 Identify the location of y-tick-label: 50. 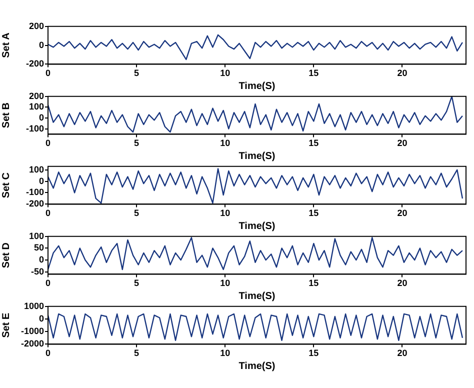
(39, 247).